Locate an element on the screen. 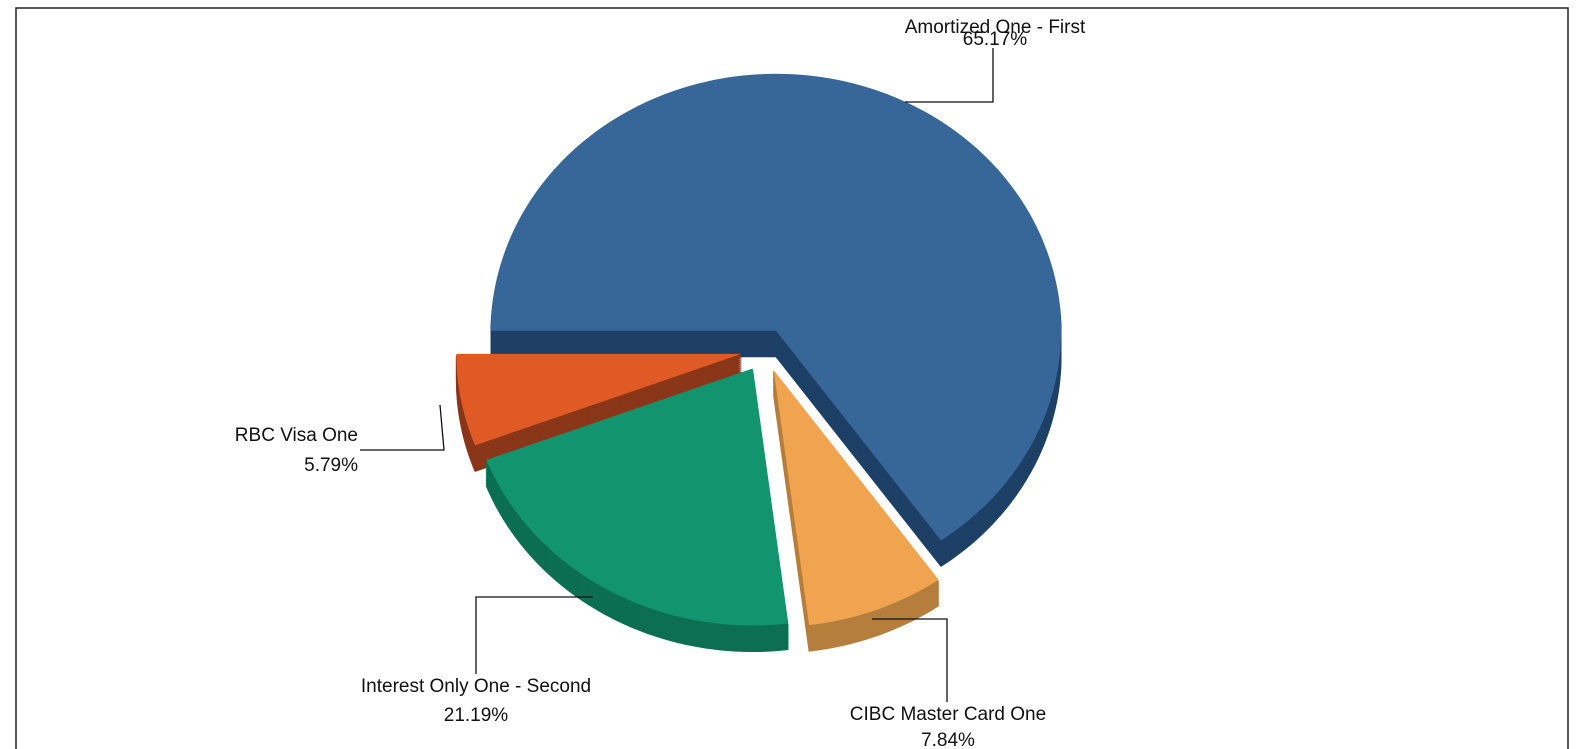 The width and height of the screenshot is (1583, 749). slice-value-label: 65.17% is located at coordinates (995, 39).